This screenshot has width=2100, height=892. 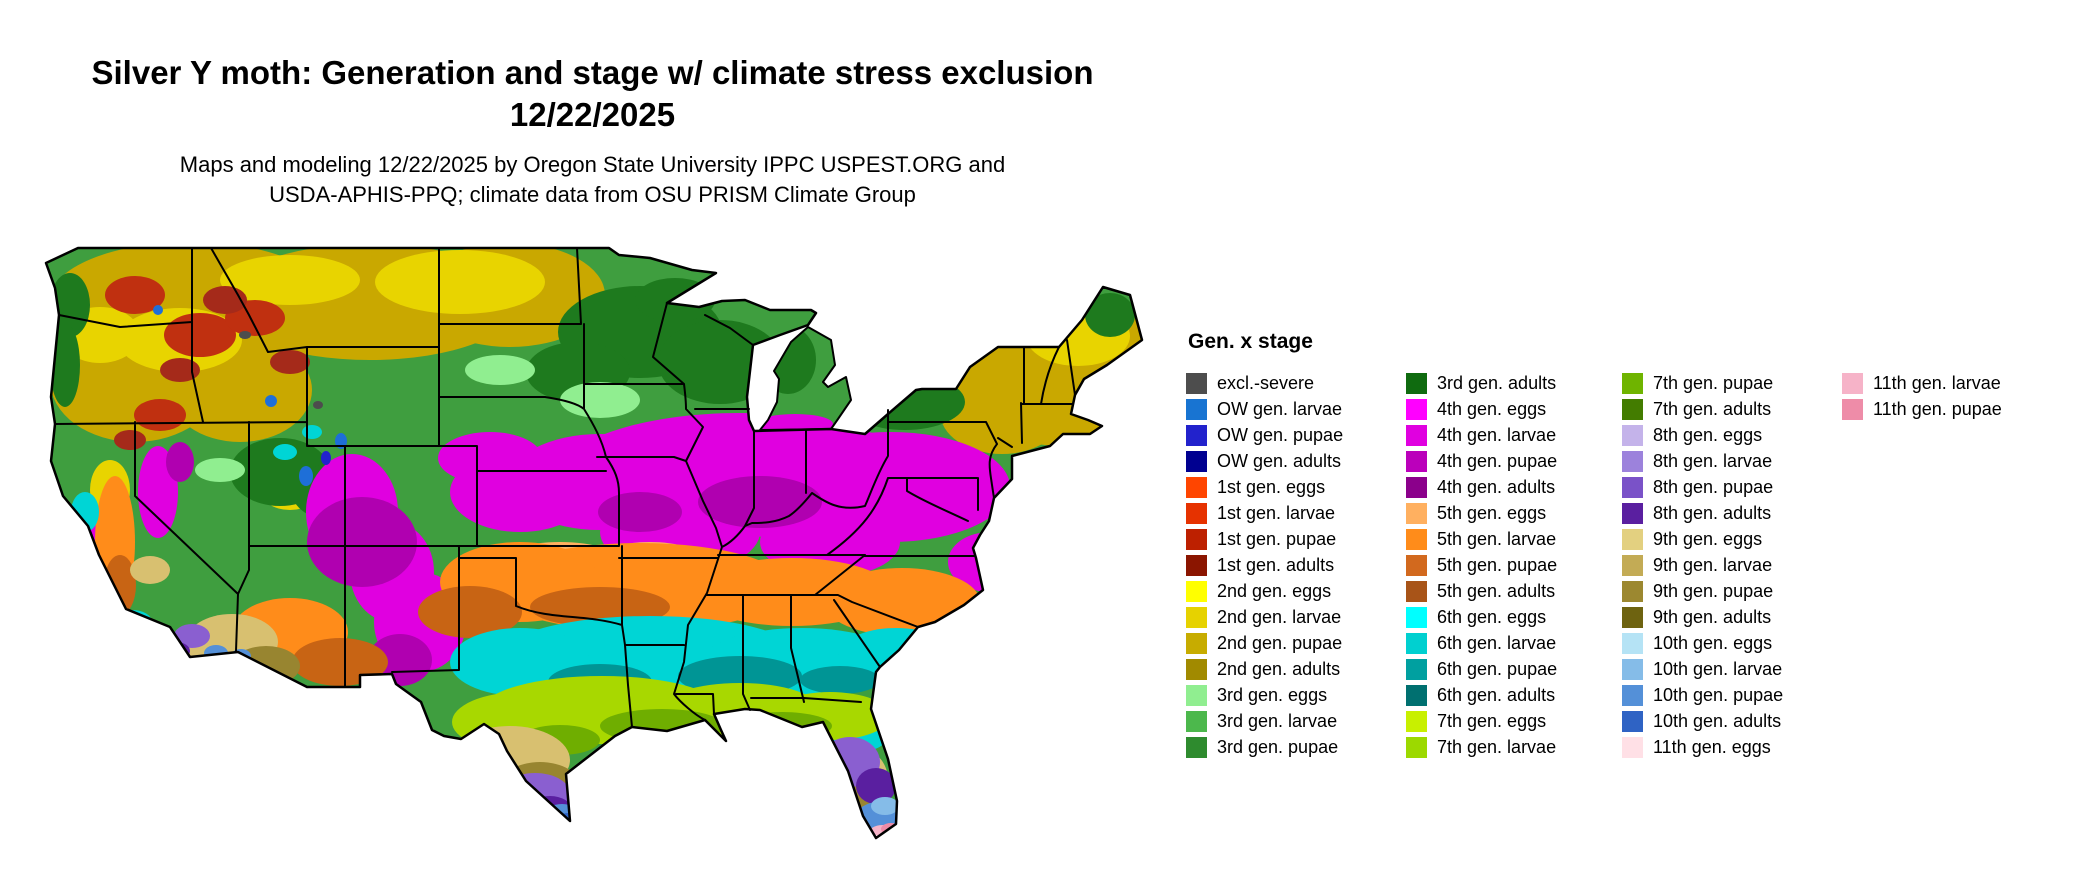 What do you see at coordinates (1497, 383) in the screenshot?
I see `legend-label: 3rd gen. adults` at bounding box center [1497, 383].